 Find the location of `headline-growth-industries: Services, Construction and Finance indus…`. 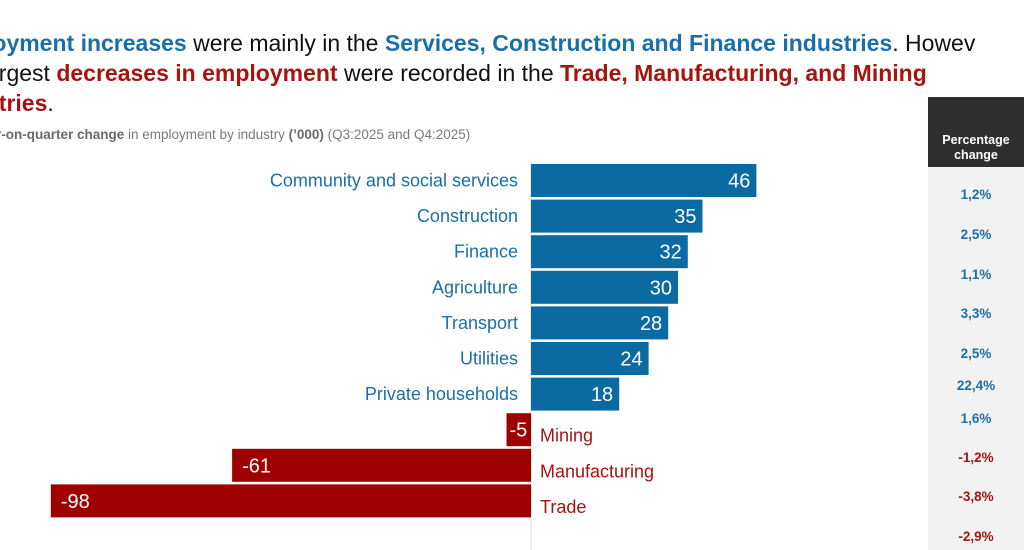

headline-growth-industries: Services, Construction and Finance indus… is located at coordinates (638, 43).